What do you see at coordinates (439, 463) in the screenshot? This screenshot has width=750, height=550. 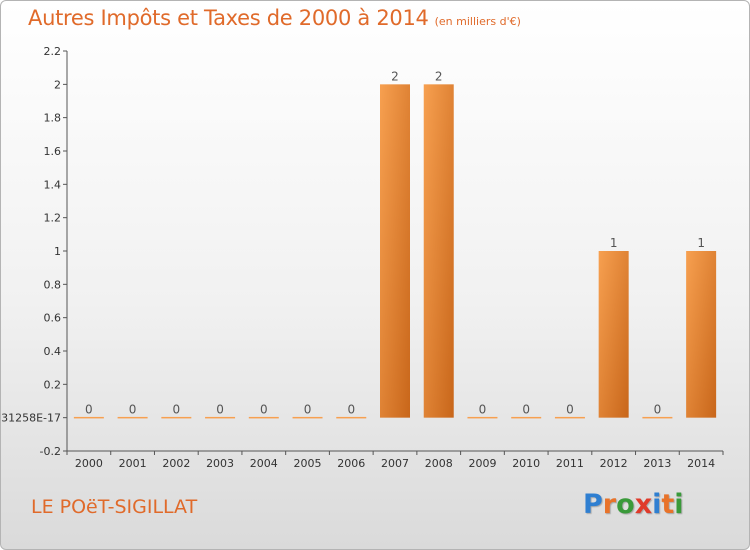 I see `x-tick-label: 2008` at bounding box center [439, 463].